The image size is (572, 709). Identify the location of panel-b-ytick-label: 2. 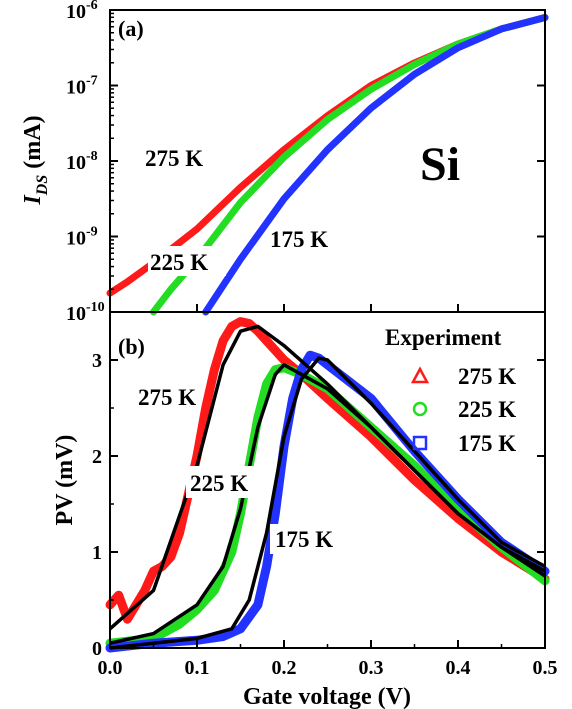
(97, 457).